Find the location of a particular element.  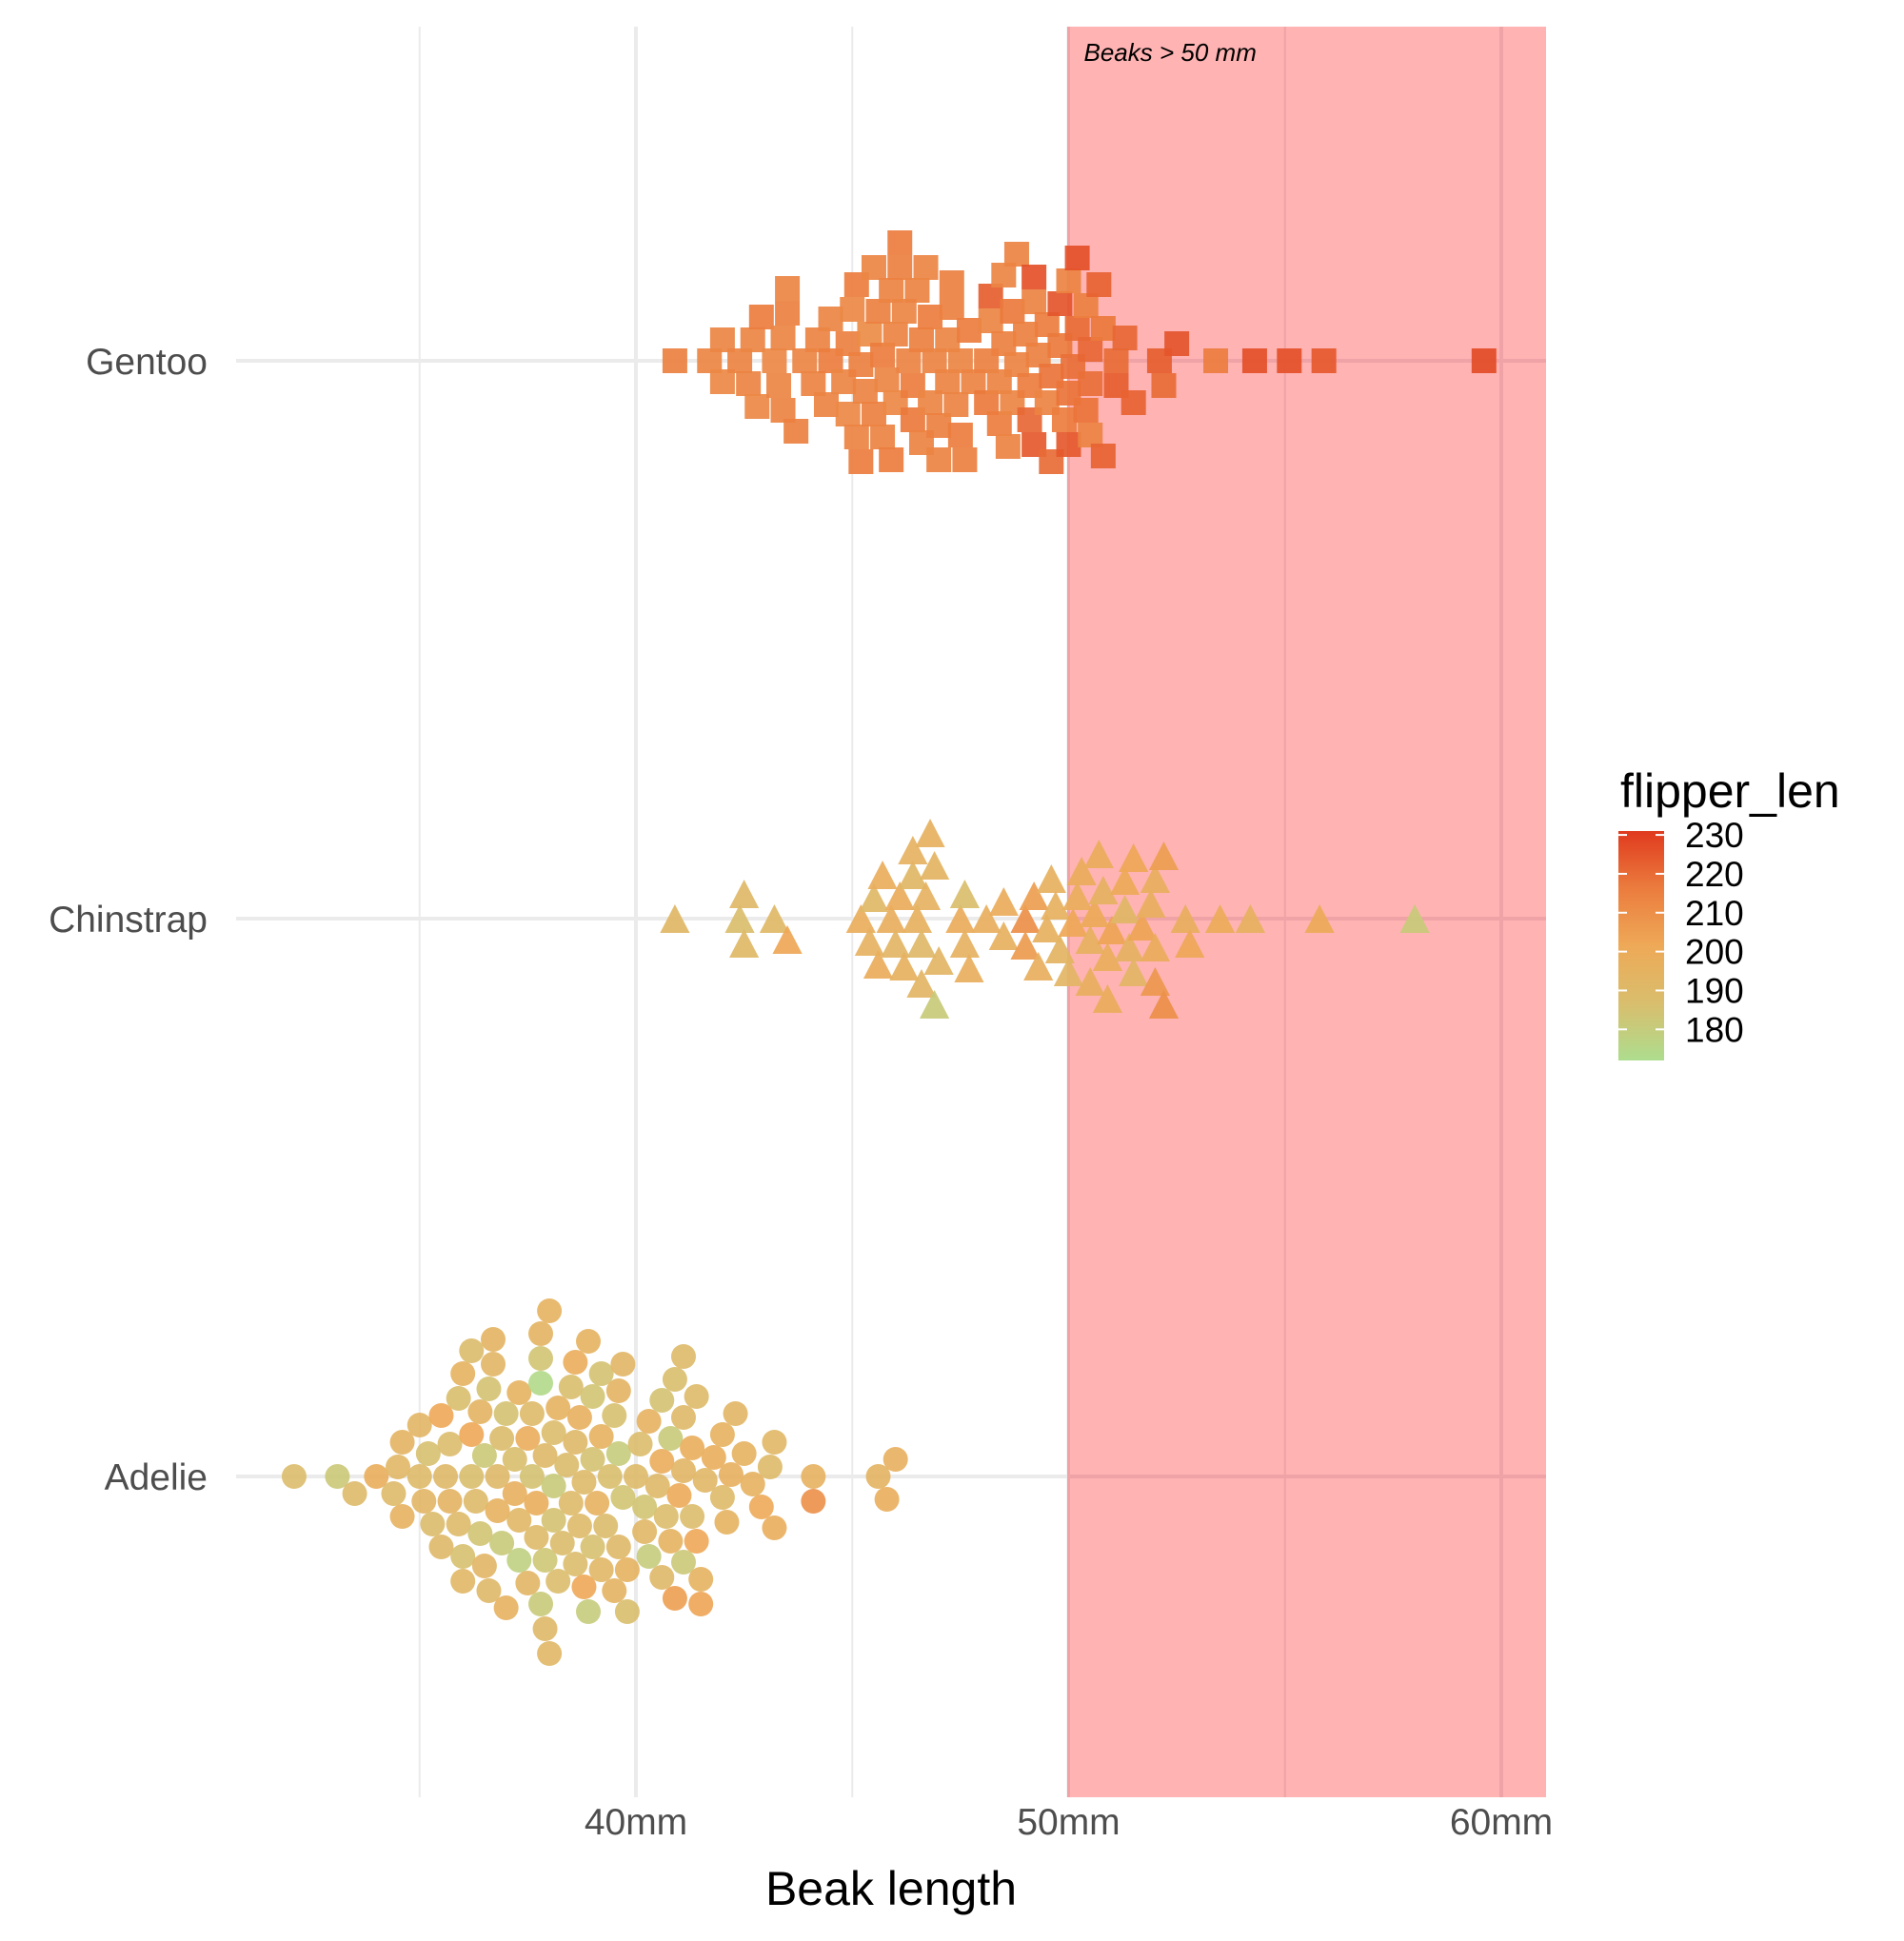

legend-tick-label: 200 is located at coordinates (1714, 952).